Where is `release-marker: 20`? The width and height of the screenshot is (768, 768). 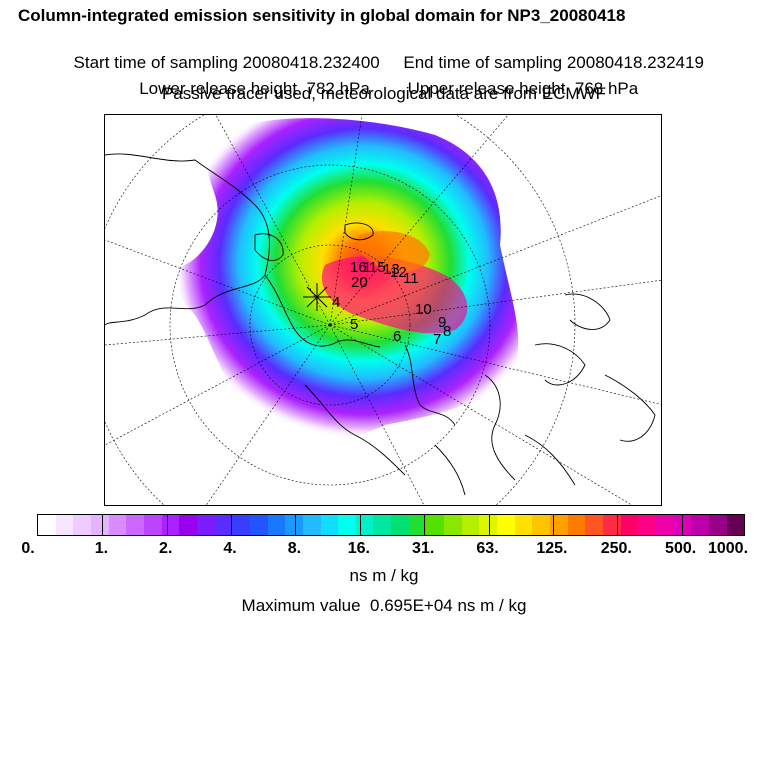
release-marker: 20 is located at coordinates (359, 282).